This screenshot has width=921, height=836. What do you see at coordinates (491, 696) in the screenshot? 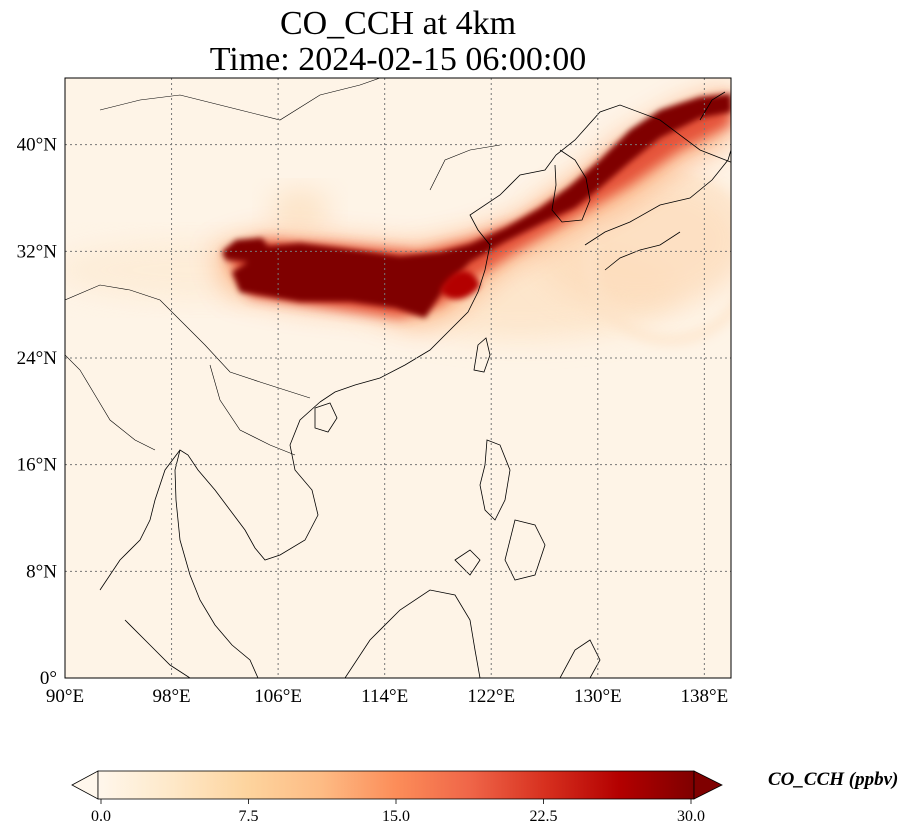
I see `longitude-tick-label: 122°E` at bounding box center [491, 696].